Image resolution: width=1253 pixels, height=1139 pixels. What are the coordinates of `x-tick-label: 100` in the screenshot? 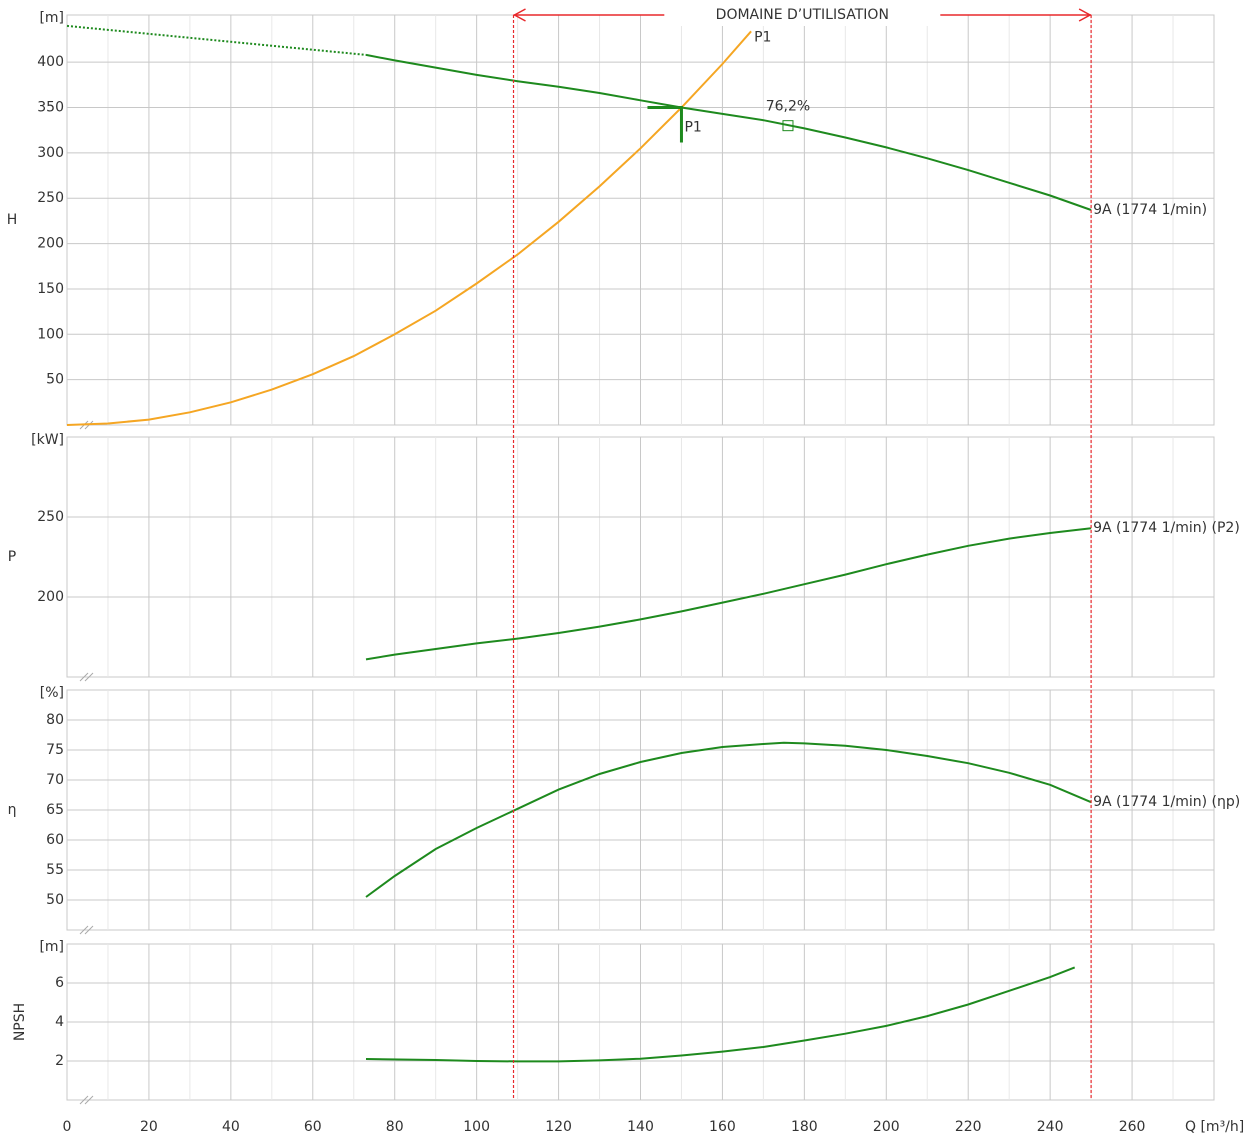 It's located at (476, 1127).